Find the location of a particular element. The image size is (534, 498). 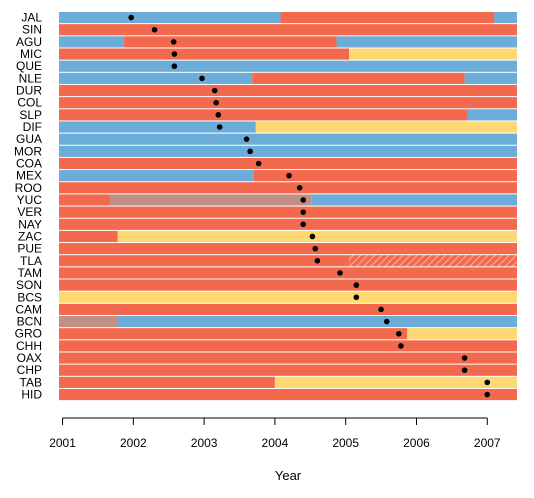

segment-chp-0-red is located at coordinates (288, 370).